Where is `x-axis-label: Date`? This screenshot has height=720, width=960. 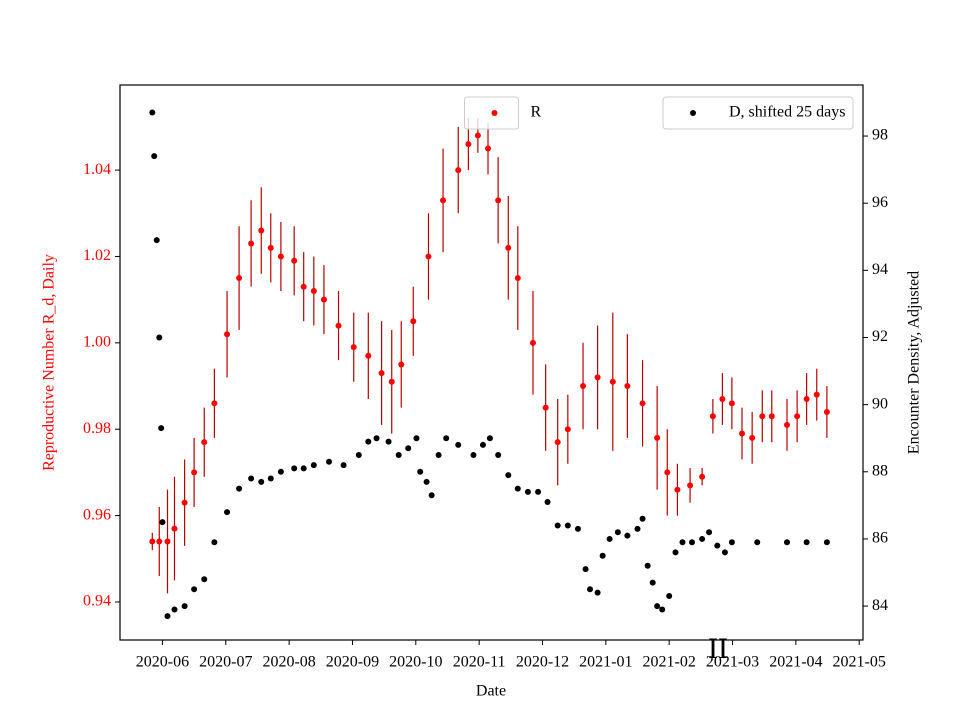 x-axis-label: Date is located at coordinates (491, 691).